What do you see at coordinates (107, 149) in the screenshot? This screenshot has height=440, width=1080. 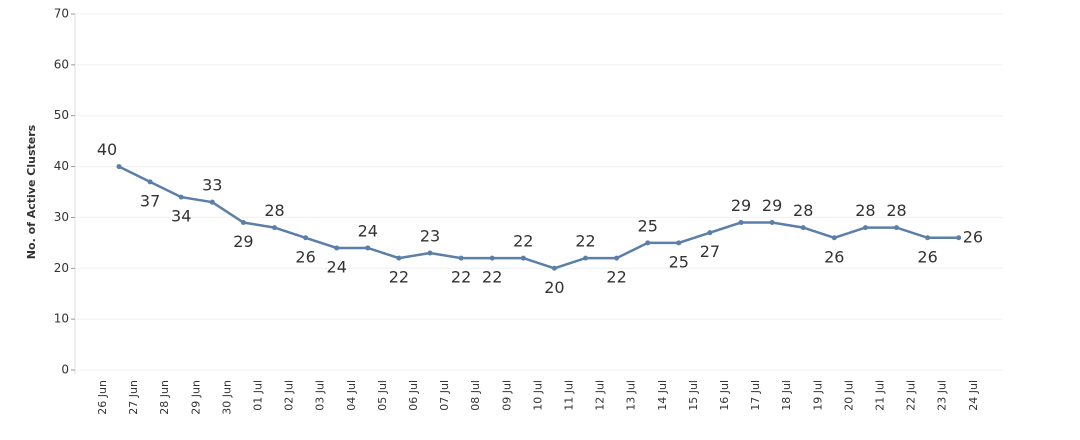 I see `data-label: 40` at bounding box center [107, 149].